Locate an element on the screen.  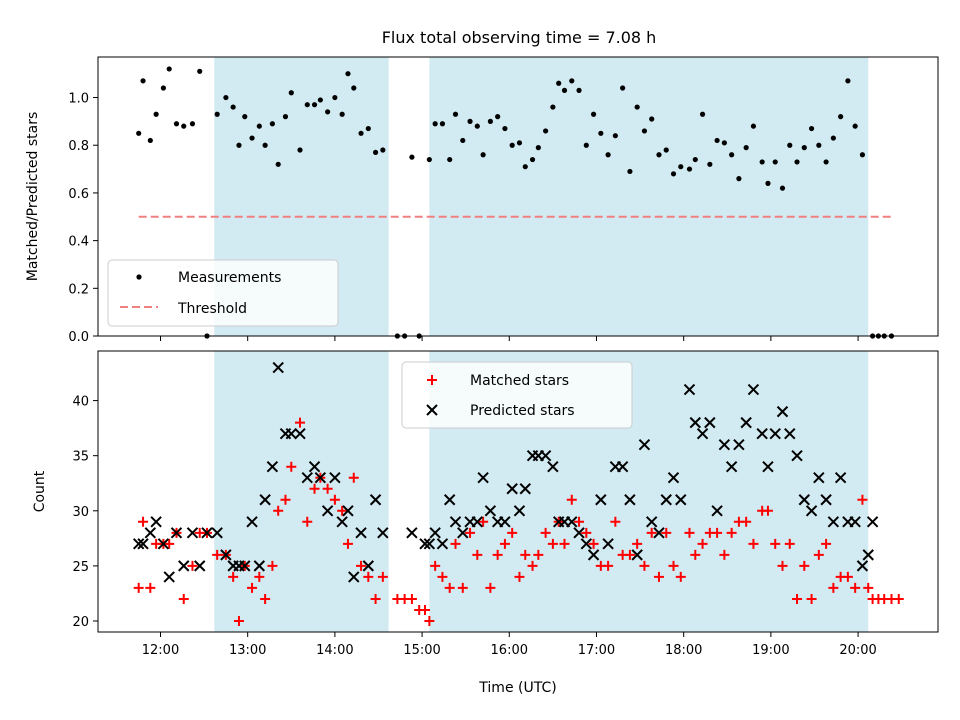
x-tick-label: 12:00 is located at coordinates (160, 650).